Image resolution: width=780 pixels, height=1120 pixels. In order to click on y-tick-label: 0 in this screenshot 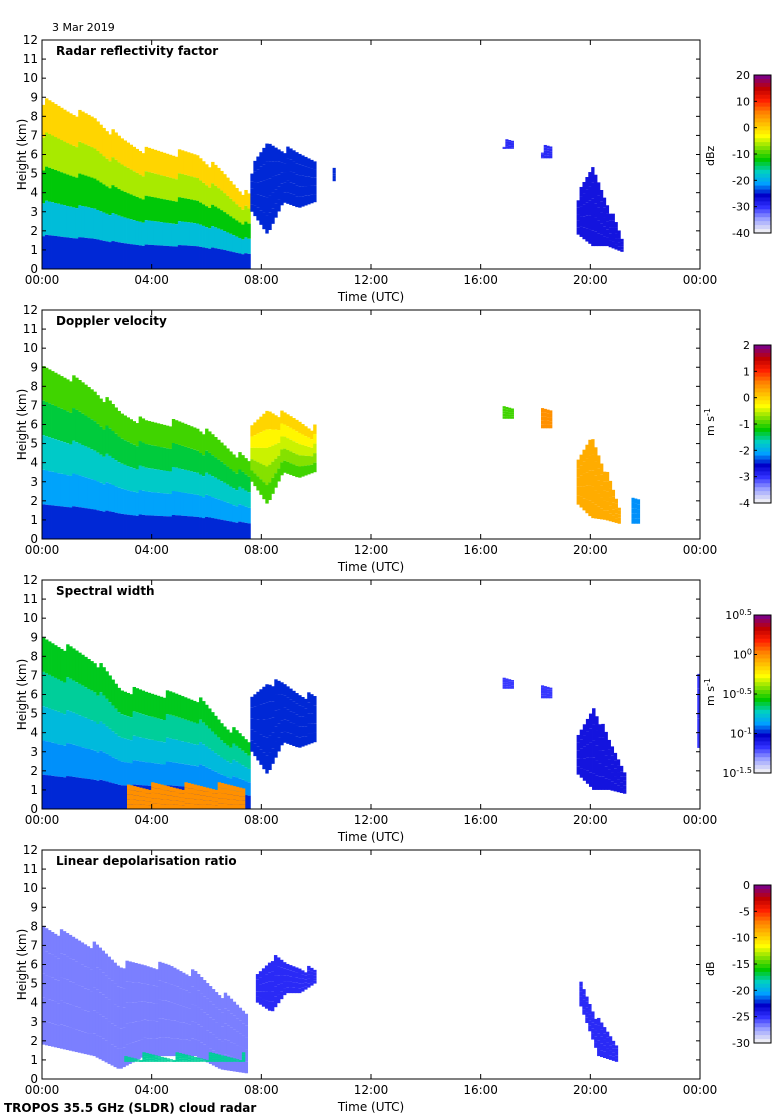, I will do `click(34, 269)`.